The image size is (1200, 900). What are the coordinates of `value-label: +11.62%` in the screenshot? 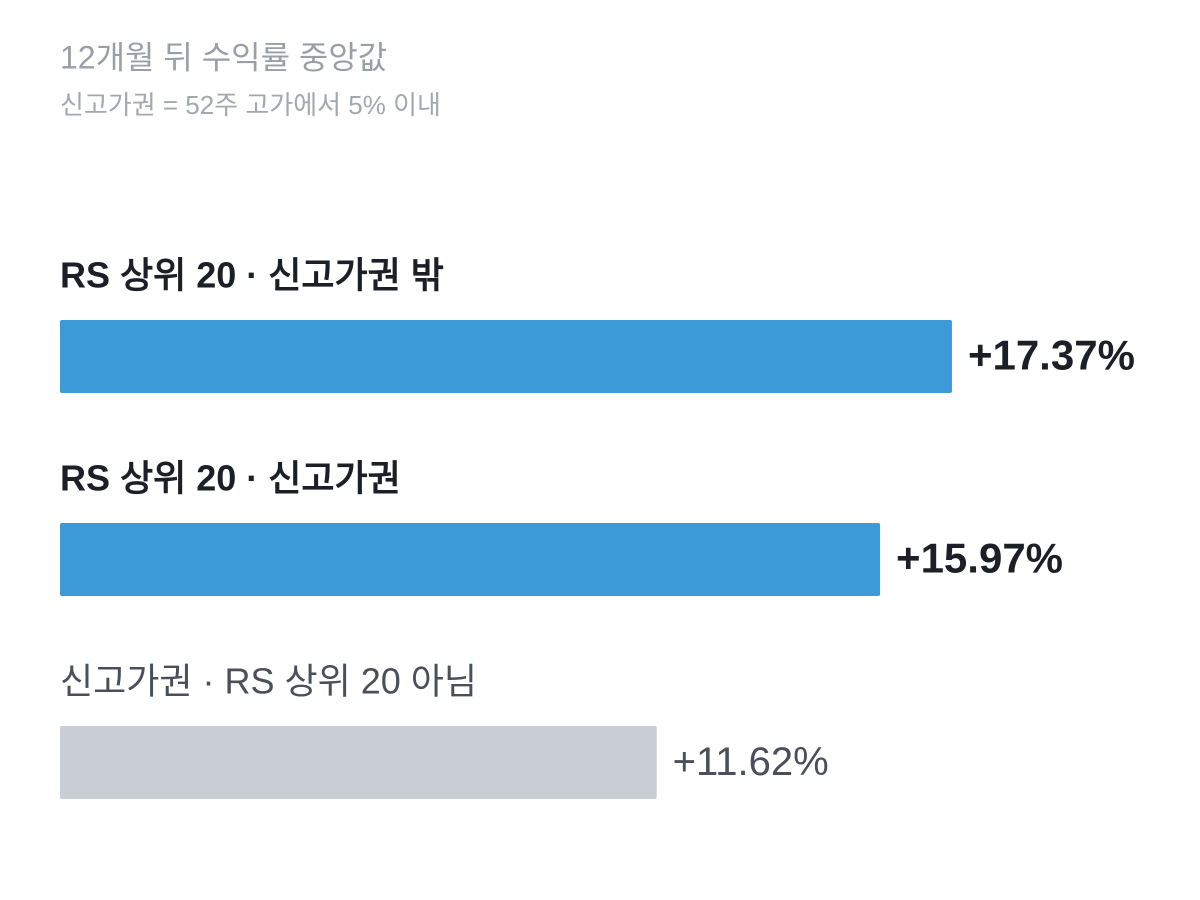 It's located at (751, 762).